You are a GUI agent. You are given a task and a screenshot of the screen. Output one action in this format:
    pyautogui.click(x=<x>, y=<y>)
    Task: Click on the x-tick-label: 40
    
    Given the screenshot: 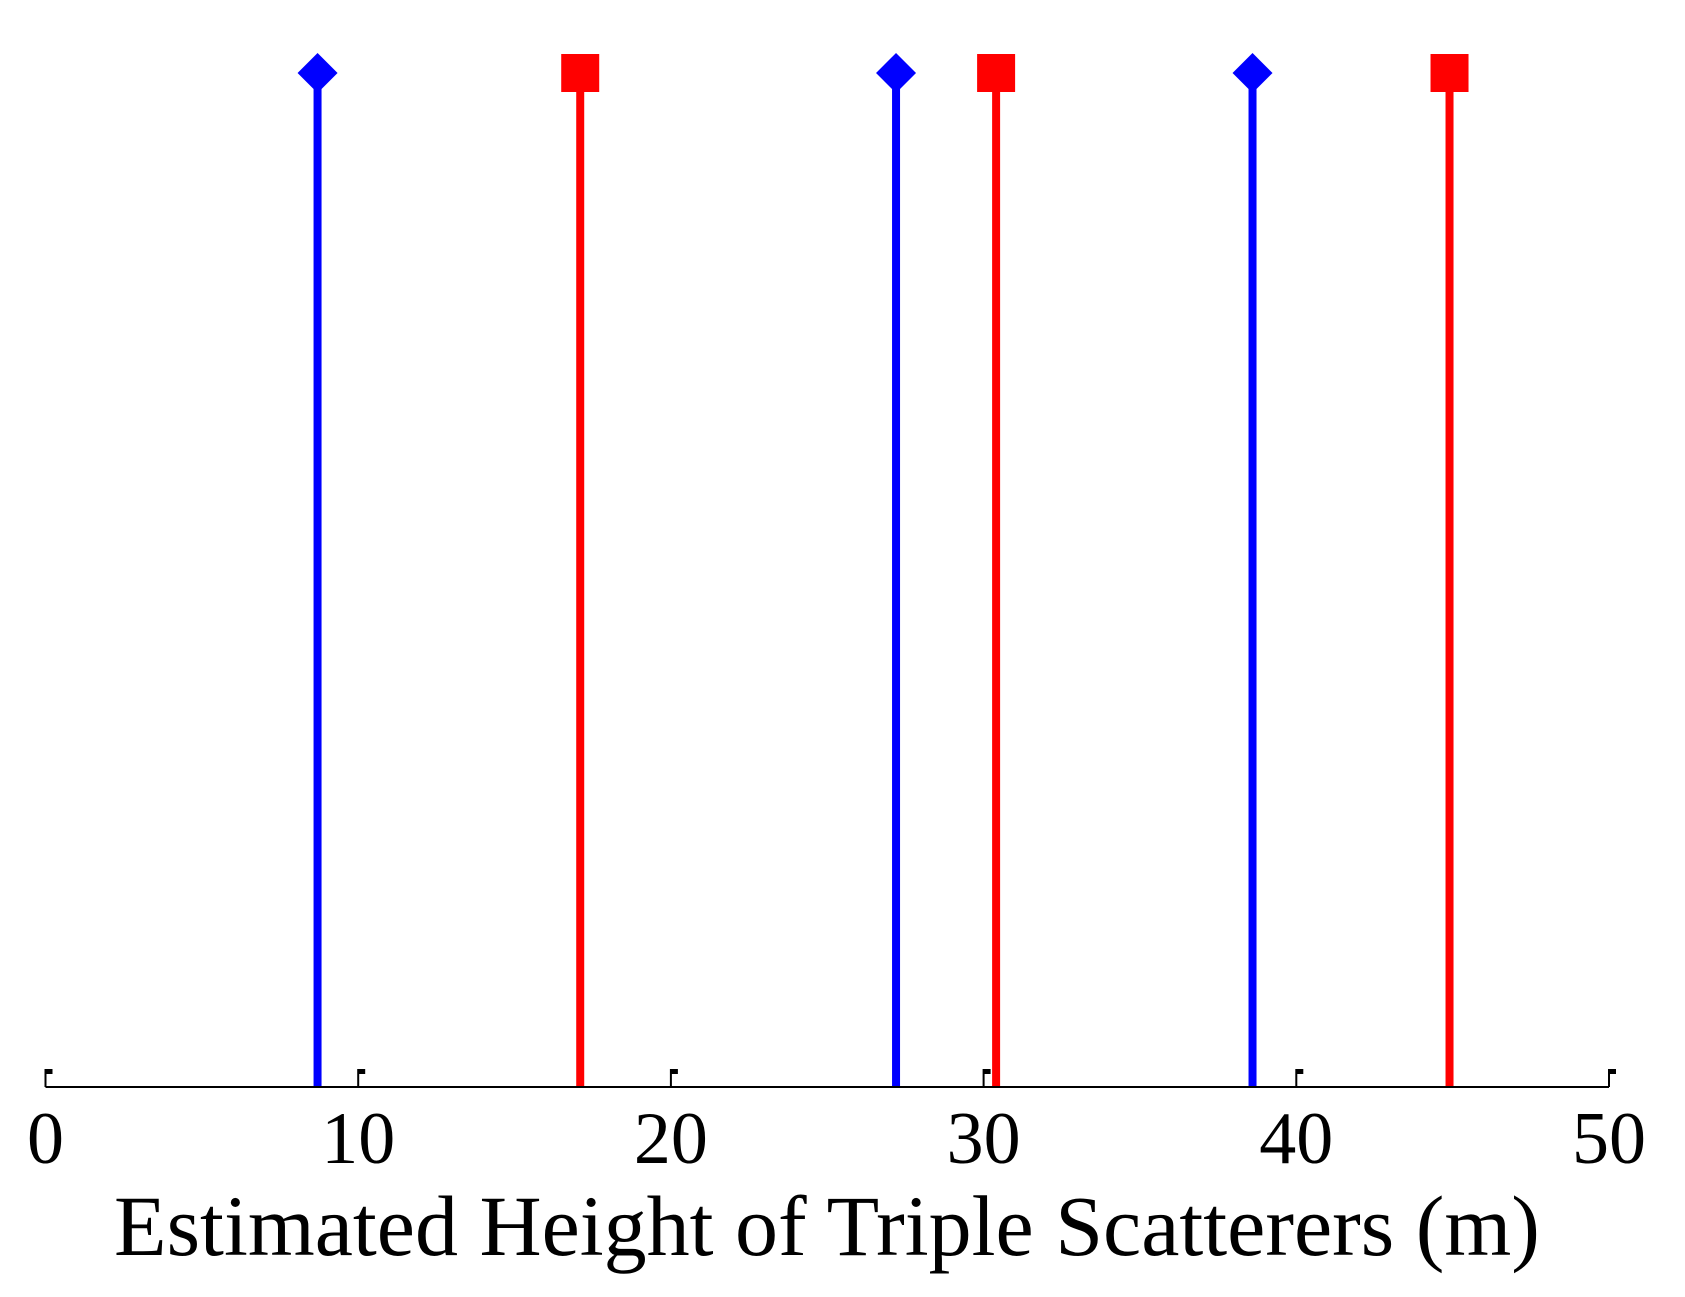 What is the action you would take?
    pyautogui.click(x=1296, y=1139)
    